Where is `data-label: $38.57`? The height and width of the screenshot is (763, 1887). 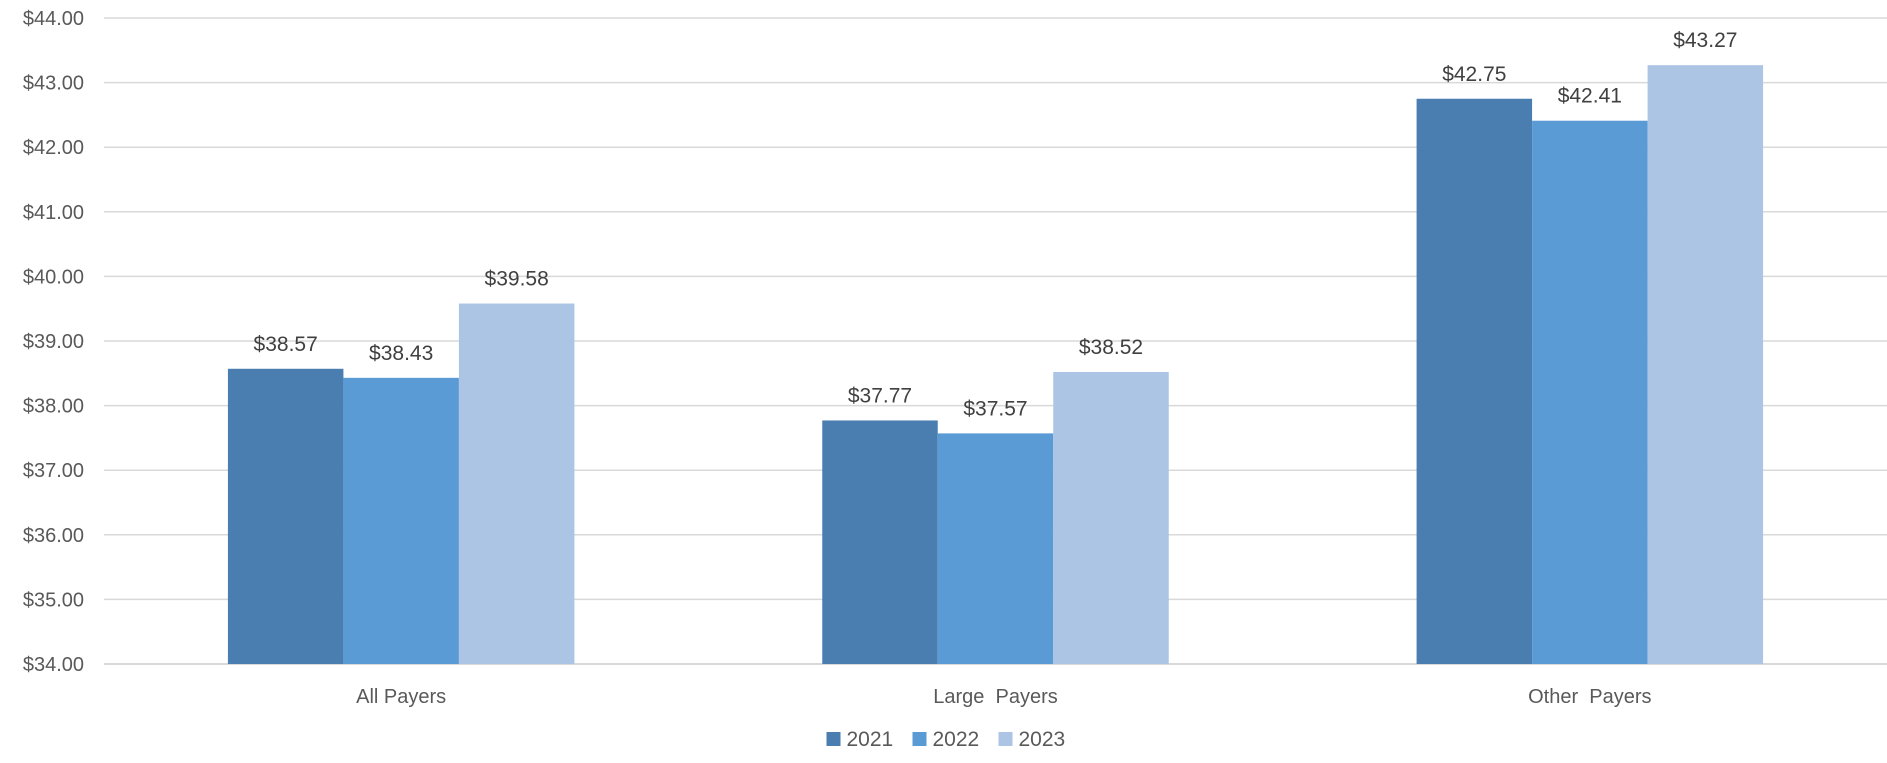 data-label: $38.57 is located at coordinates (286, 344).